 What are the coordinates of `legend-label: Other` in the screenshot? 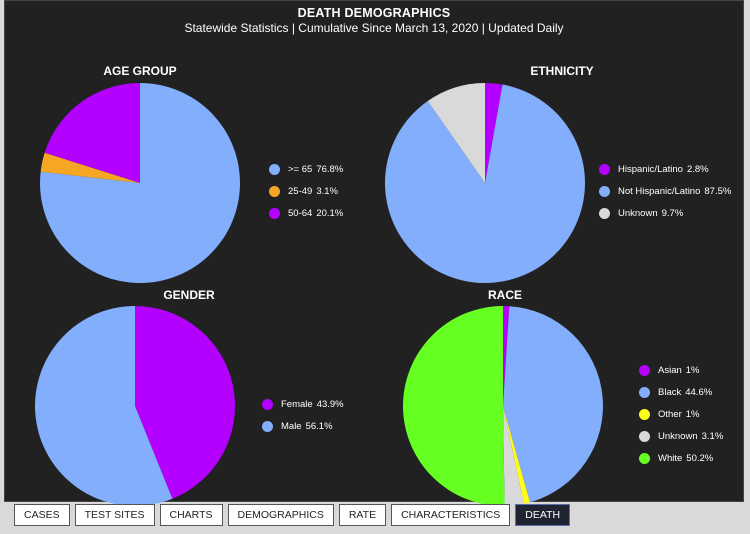 It's located at (670, 414).